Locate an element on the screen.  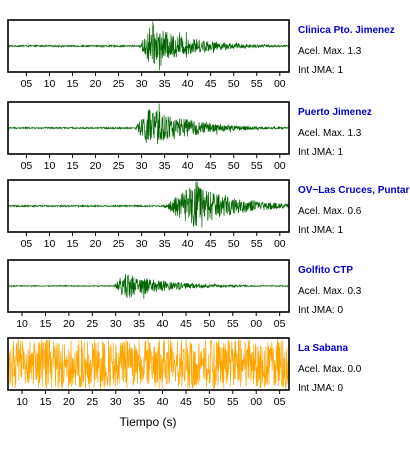
station-name: La Sabana is located at coordinates (323, 348).